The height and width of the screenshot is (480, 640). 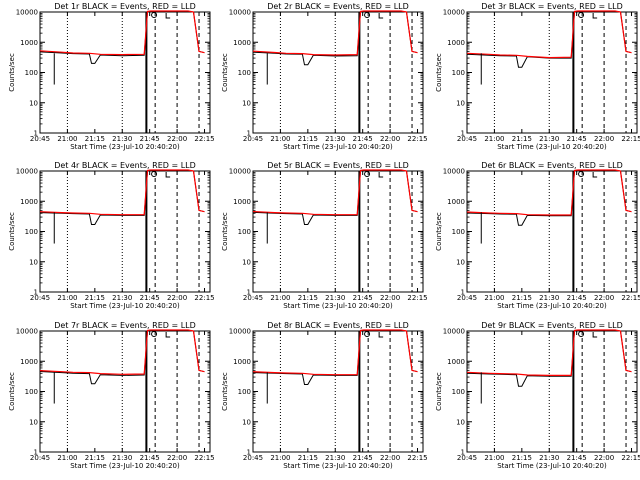 What do you see at coordinates (125, 6) in the screenshot?
I see `panel-title: Det 1r BLACK = Events, RED = LLD` at bounding box center [125, 6].